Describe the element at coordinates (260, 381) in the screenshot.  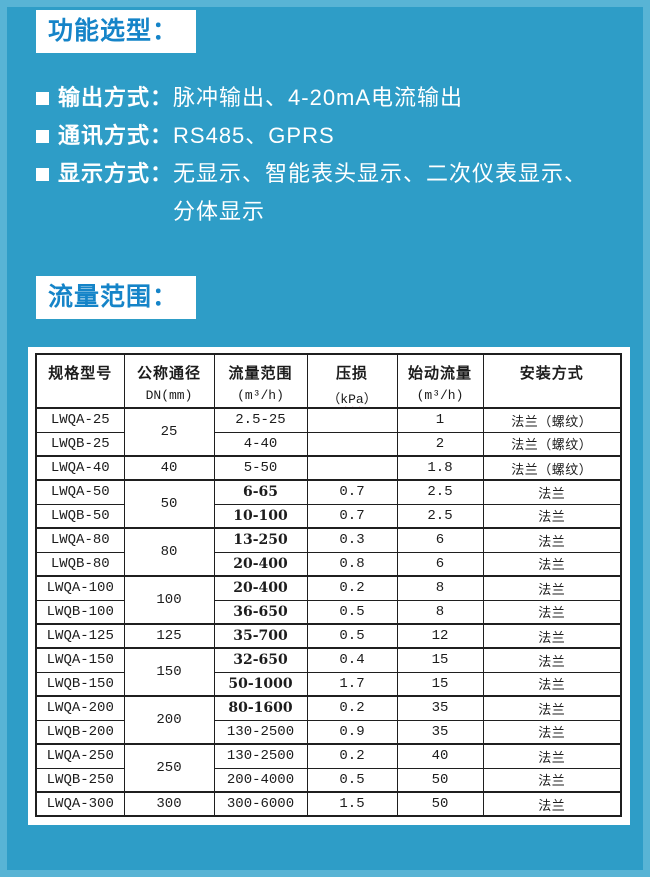
I see `header-flow-range: 流量范围 (m³/h)` at that location.